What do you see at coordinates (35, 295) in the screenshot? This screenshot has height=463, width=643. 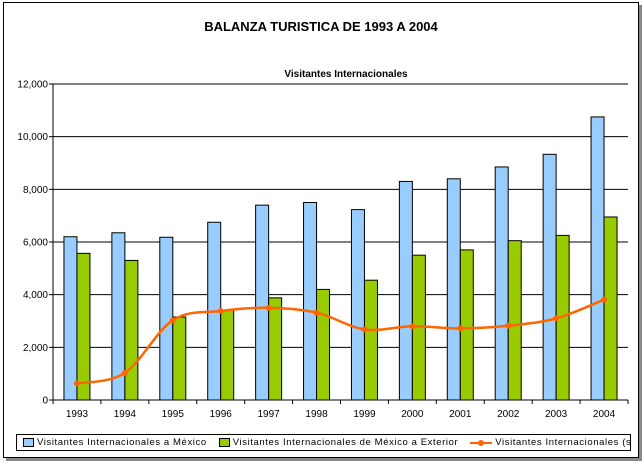 I see `y-tick-label: 4,000` at bounding box center [35, 295].